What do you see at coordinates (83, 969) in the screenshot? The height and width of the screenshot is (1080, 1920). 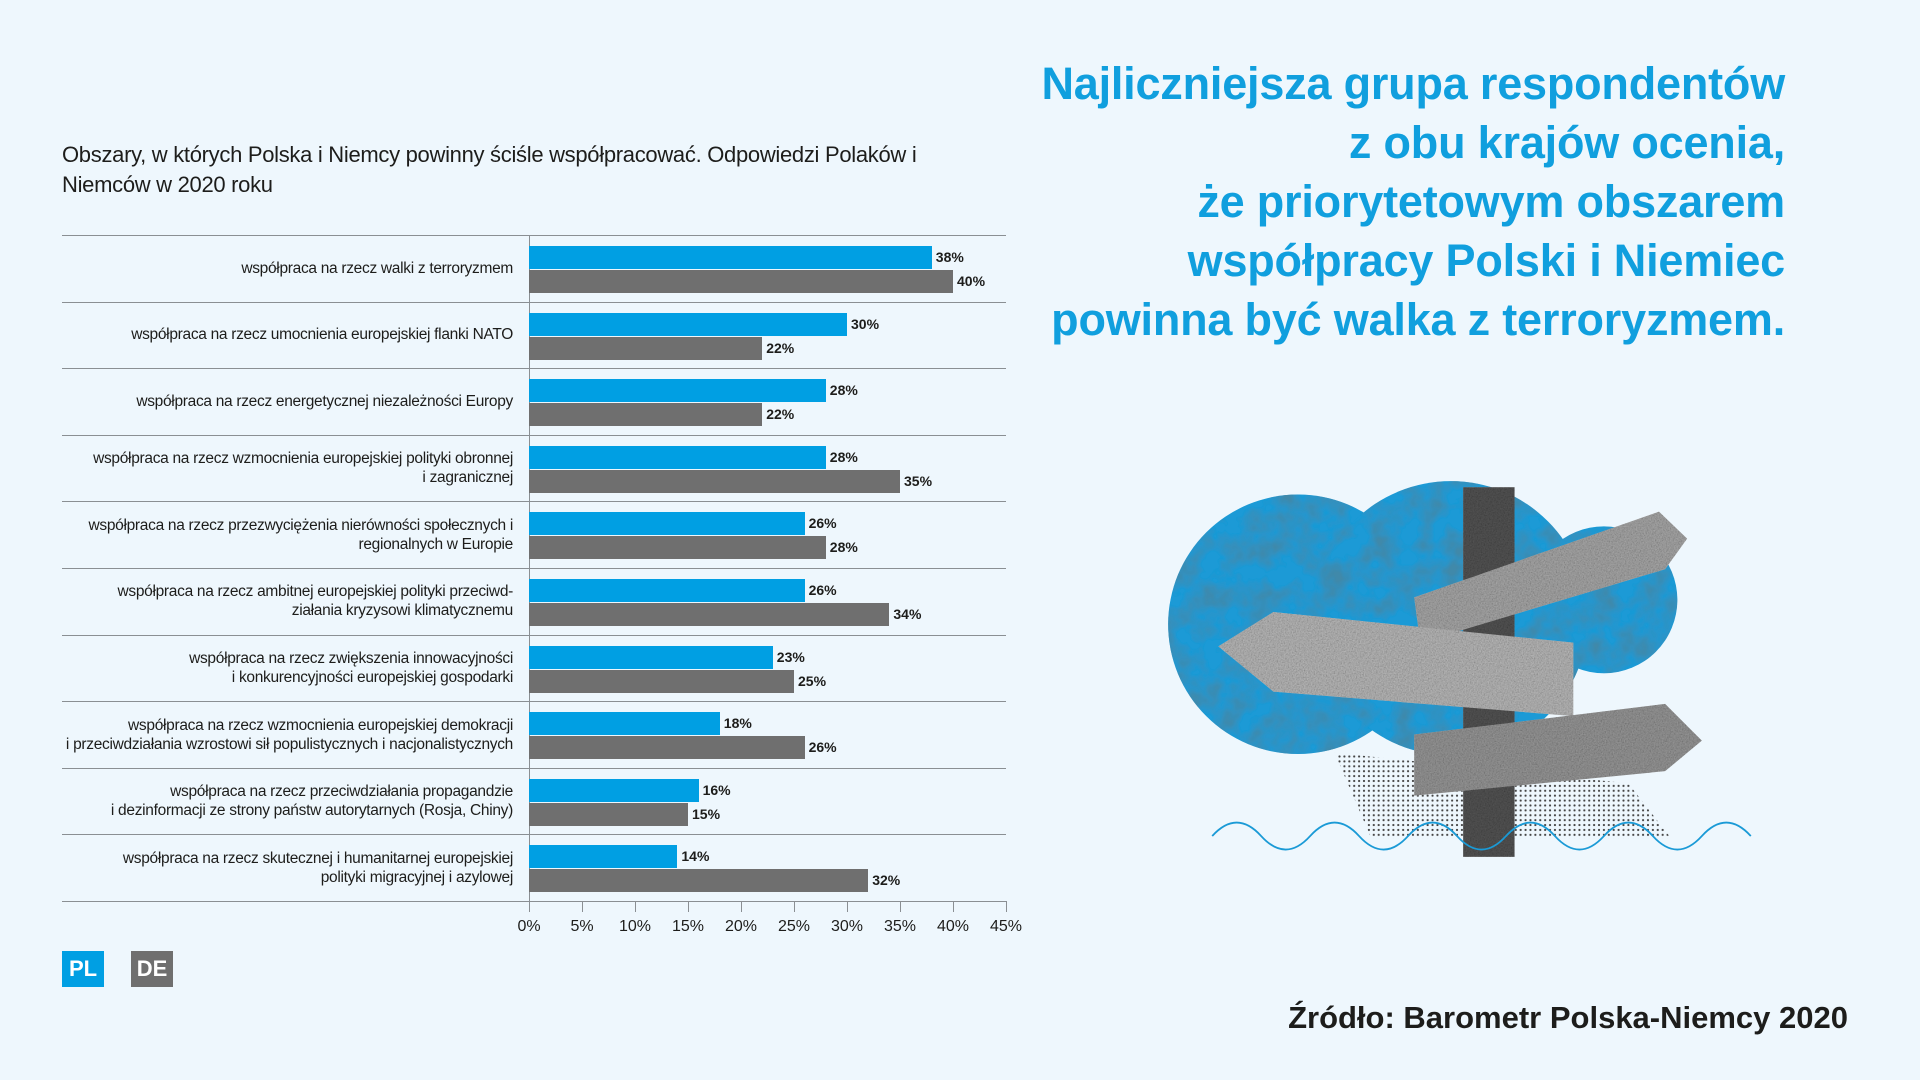 I see `legend-pl: PL` at bounding box center [83, 969].